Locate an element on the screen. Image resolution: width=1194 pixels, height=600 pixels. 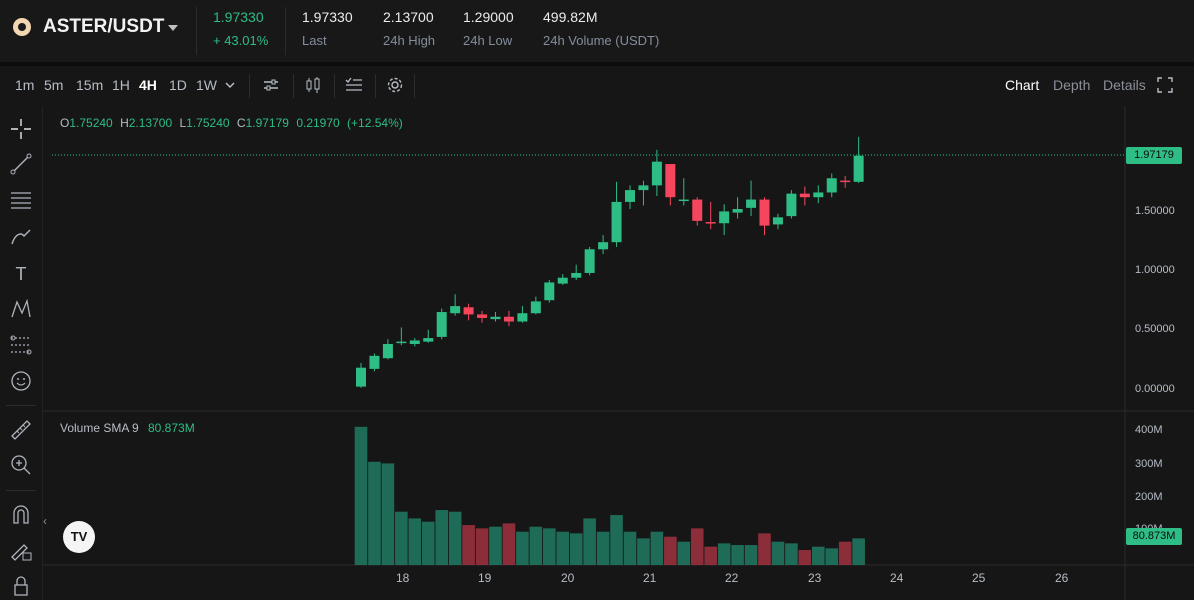
x-tick-label: 18 is located at coordinates (403, 578).